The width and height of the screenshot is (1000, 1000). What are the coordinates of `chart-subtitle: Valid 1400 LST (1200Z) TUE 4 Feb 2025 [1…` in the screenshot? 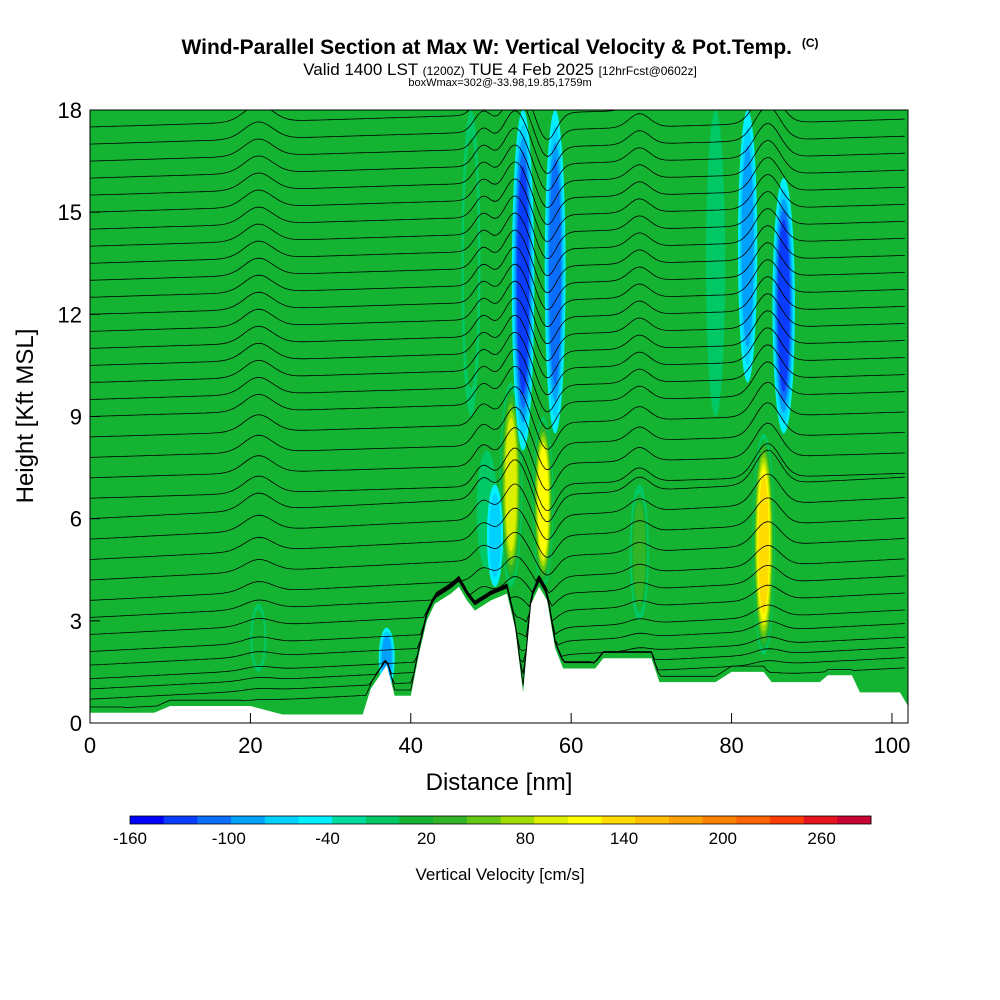 It's located at (500, 70).